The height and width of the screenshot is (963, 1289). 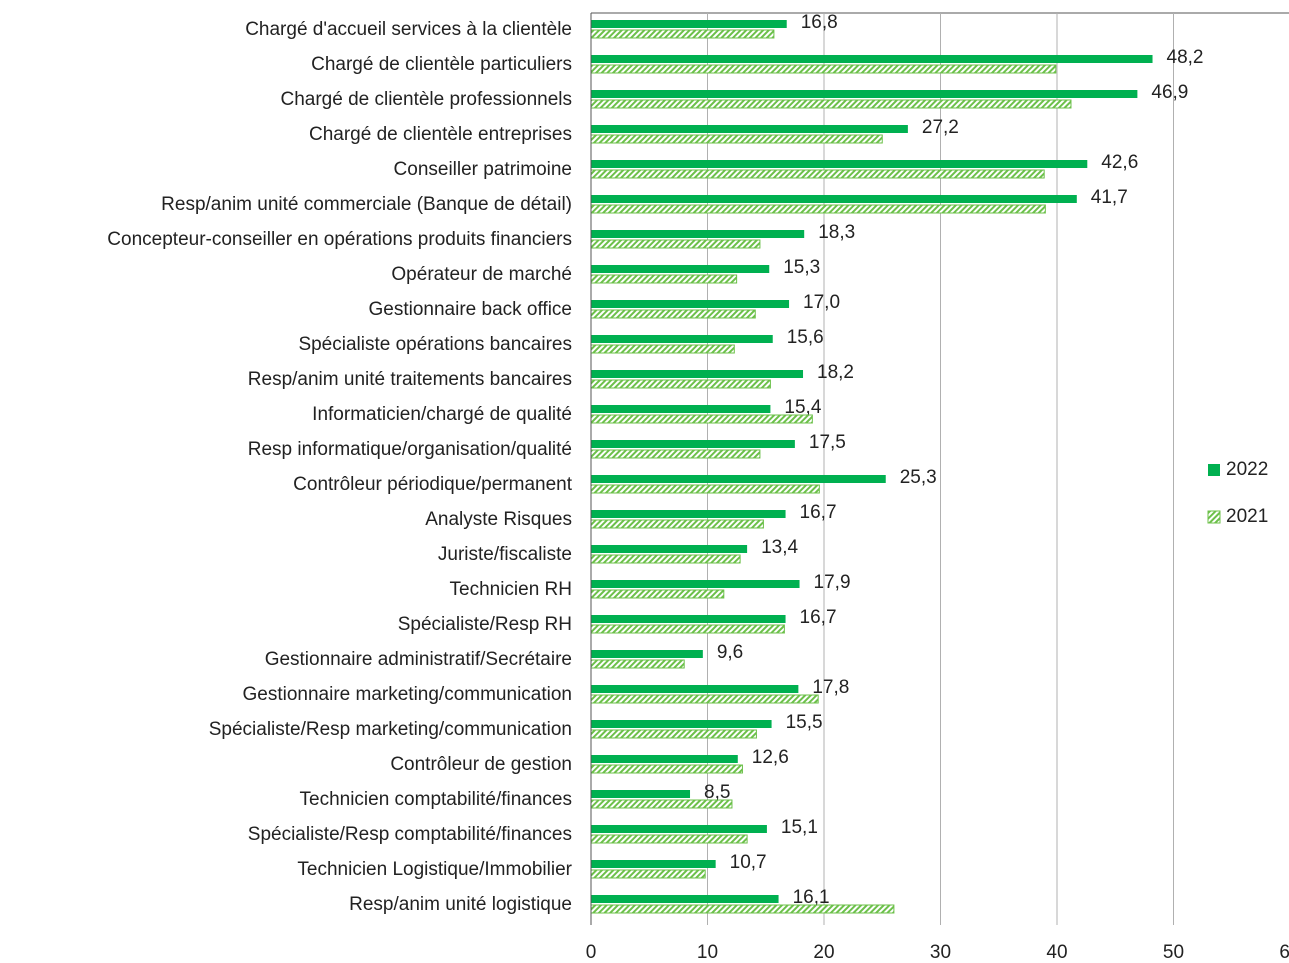 What do you see at coordinates (1284, 952) in the screenshot?
I see `x-tick-label: 60` at bounding box center [1284, 952].